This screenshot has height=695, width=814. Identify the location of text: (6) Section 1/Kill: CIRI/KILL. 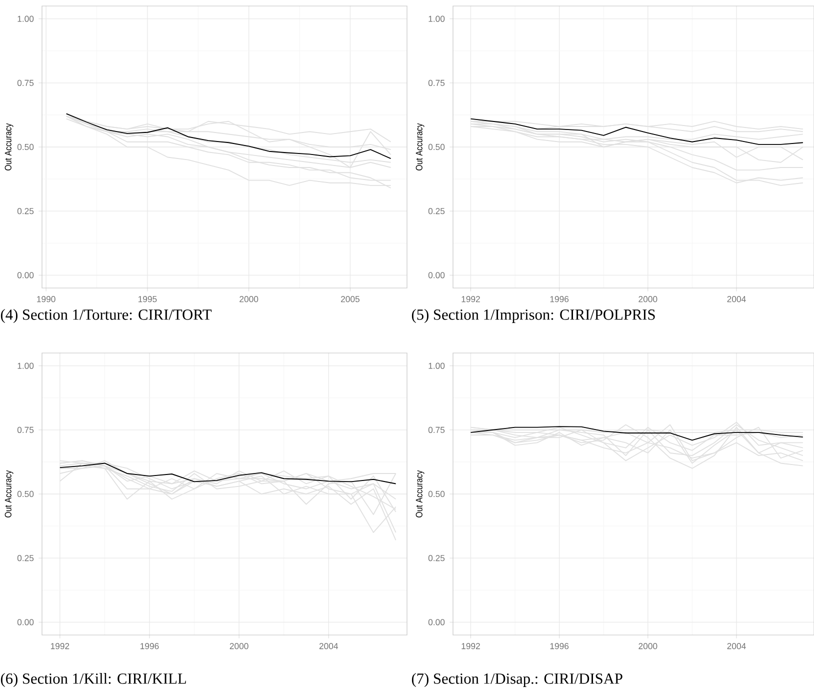
(93, 680).